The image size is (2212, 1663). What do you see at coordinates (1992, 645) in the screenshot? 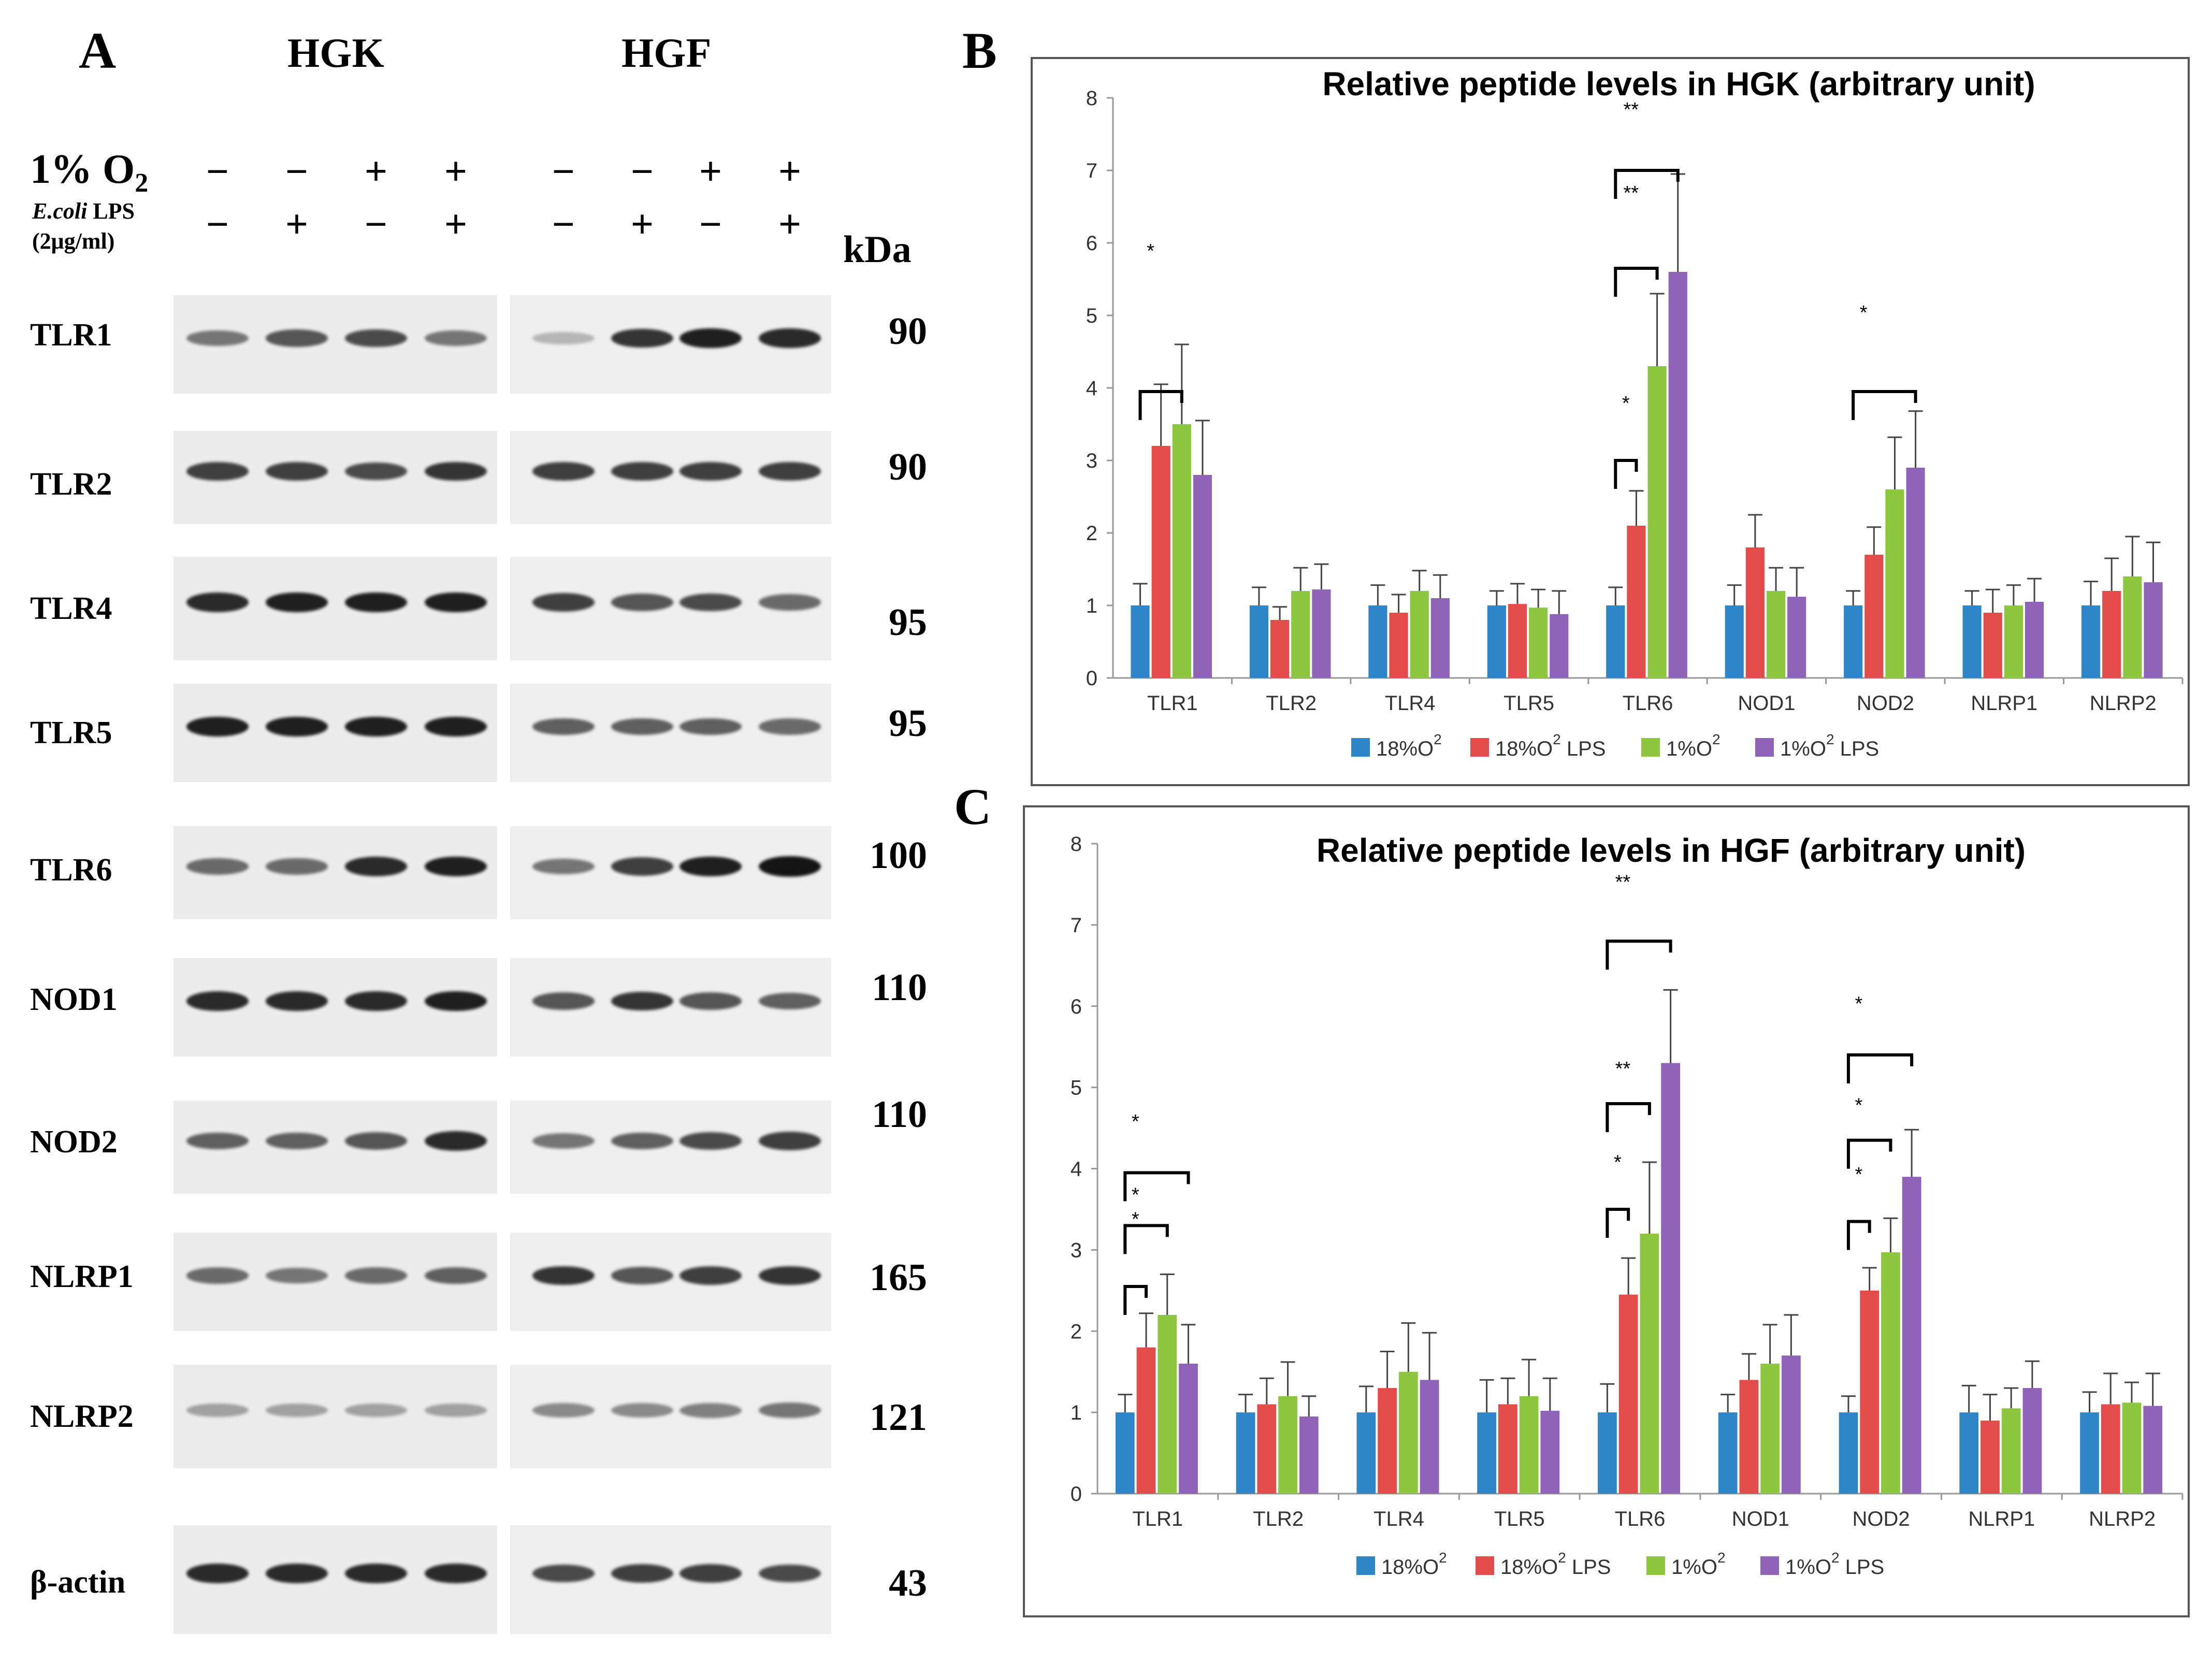
I see `bar-NLRP1-s2` at bounding box center [1992, 645].